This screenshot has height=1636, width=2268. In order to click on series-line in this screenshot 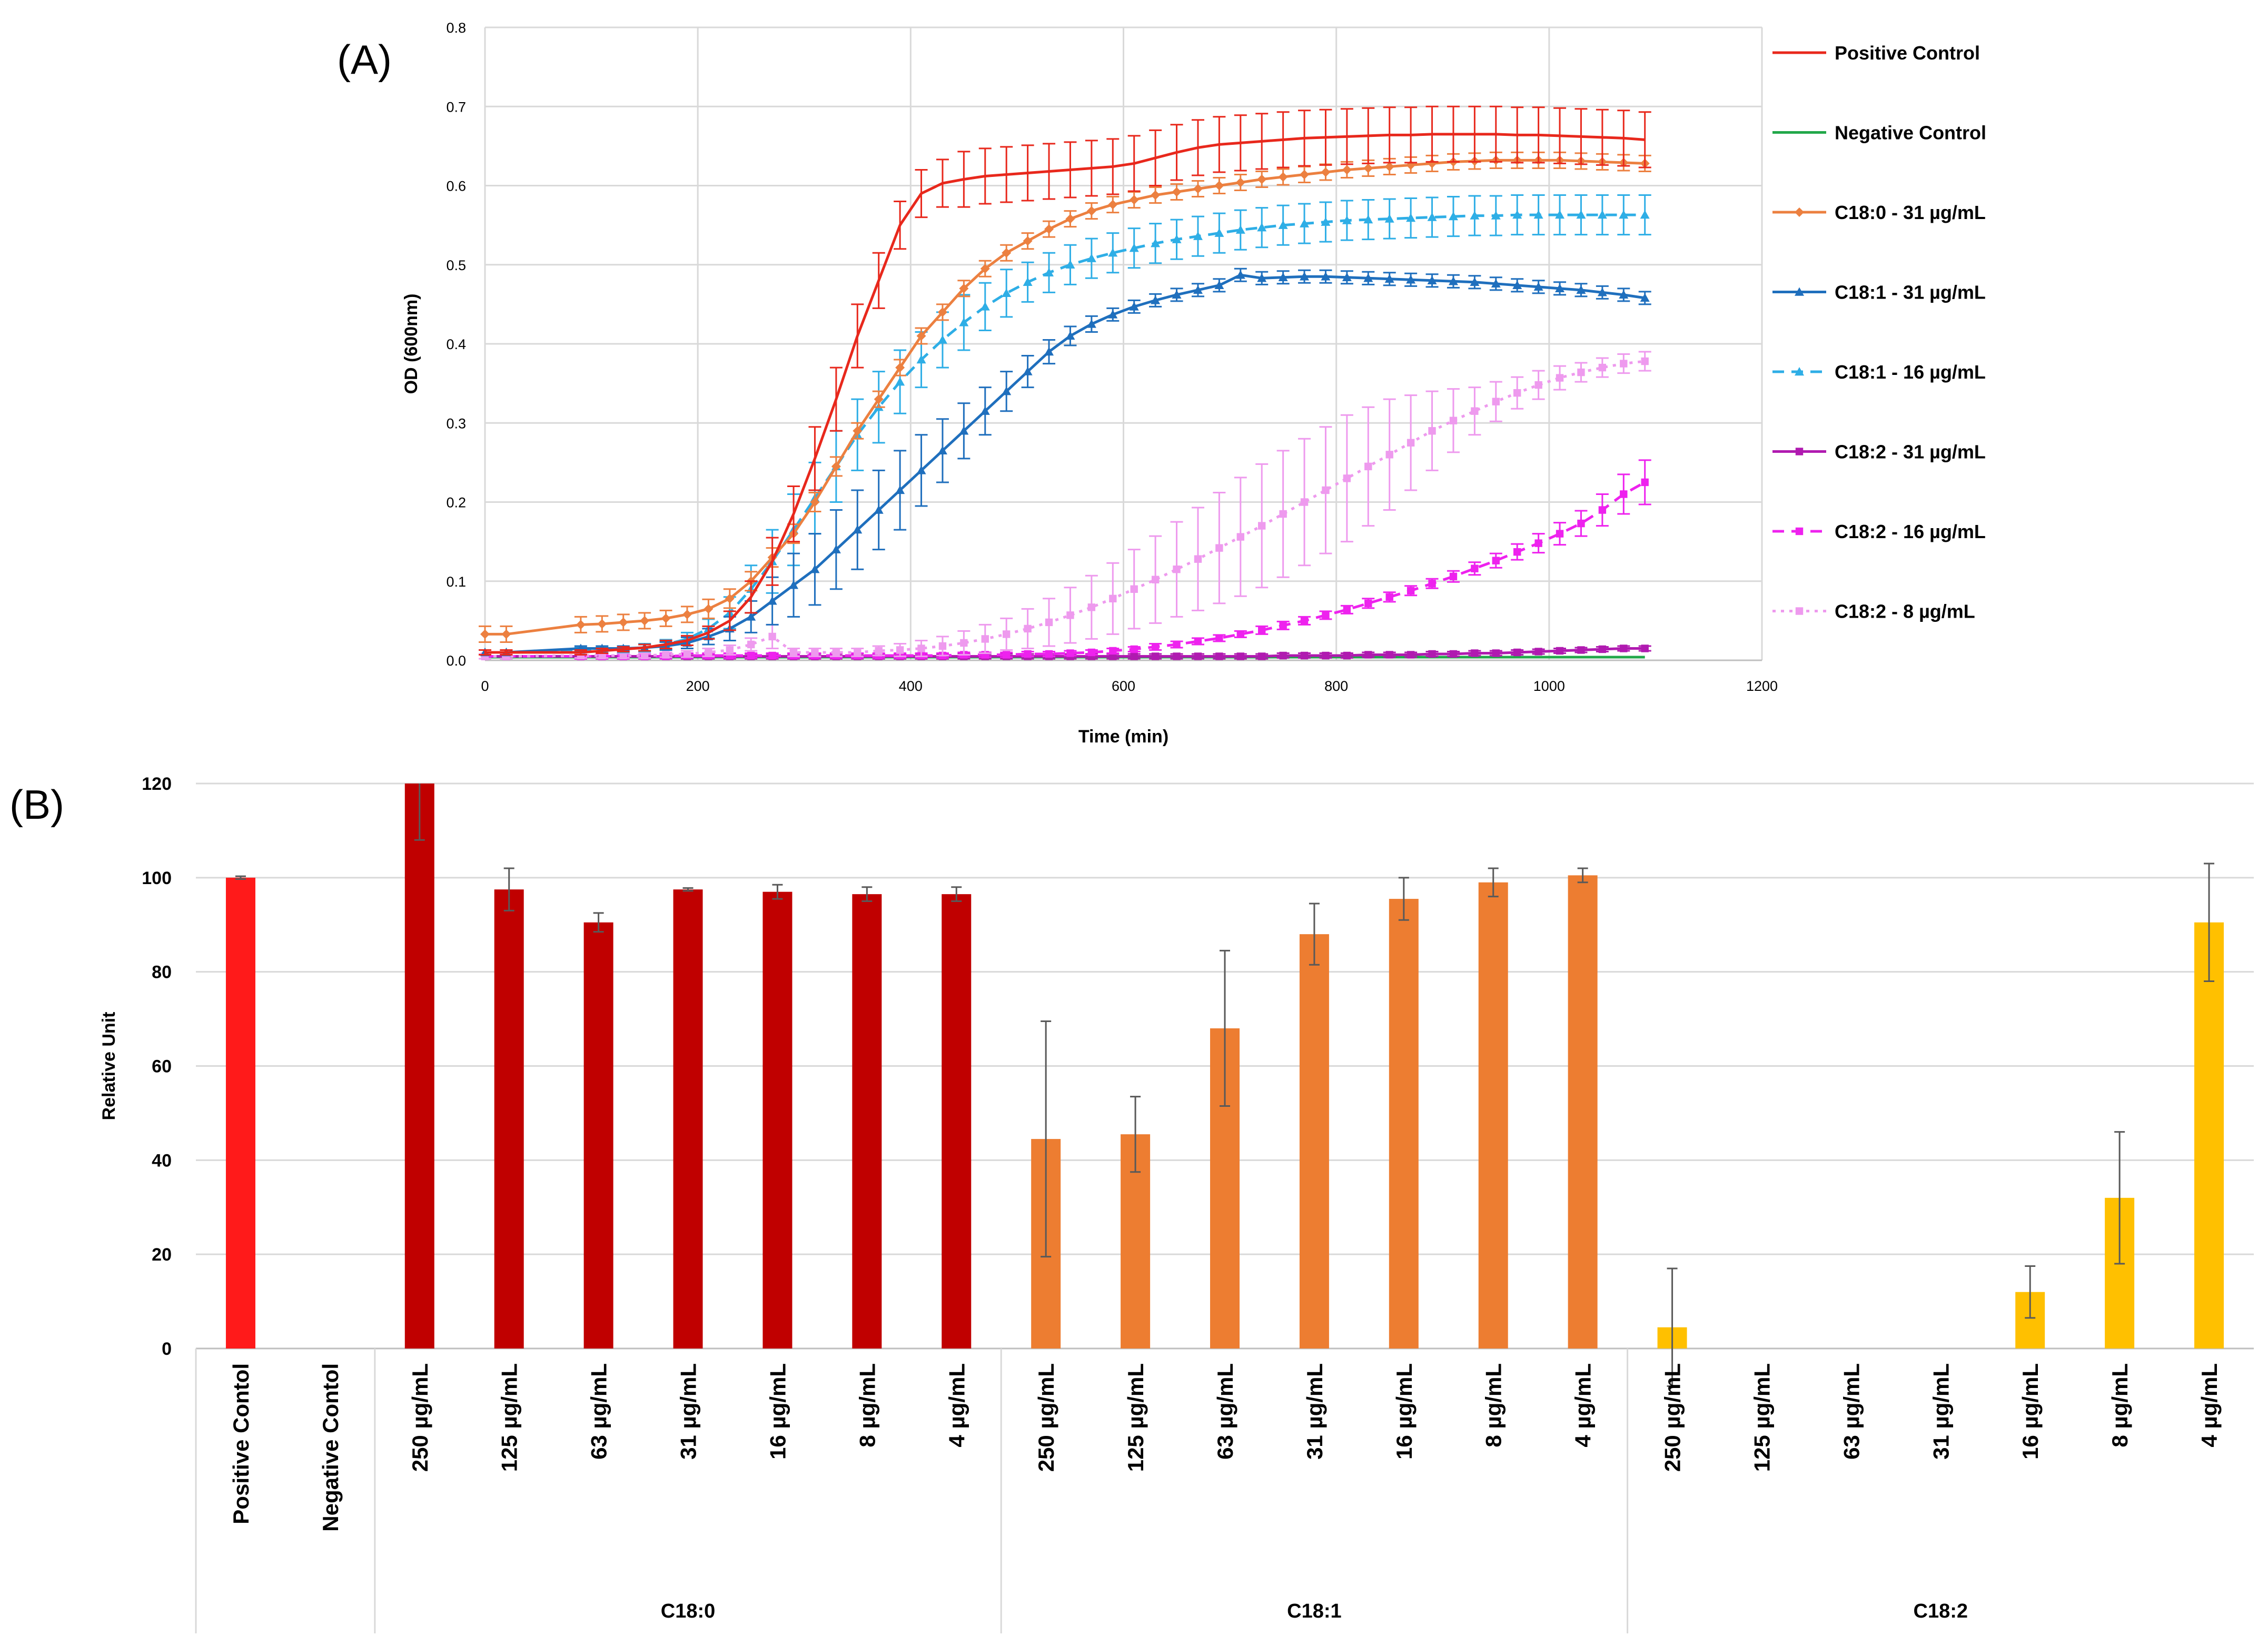, I will do `click(1065, 463)`.